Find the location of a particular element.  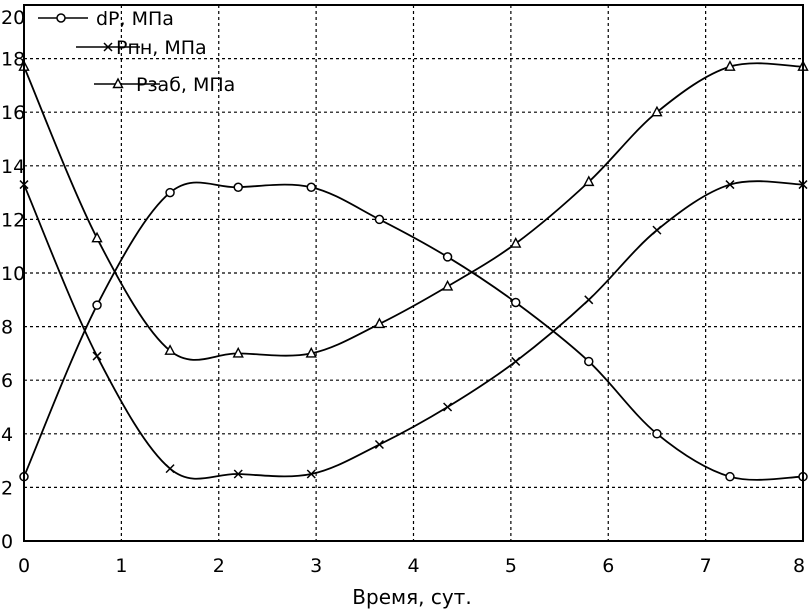

x-tick-label: 6 is located at coordinates (608, 566).